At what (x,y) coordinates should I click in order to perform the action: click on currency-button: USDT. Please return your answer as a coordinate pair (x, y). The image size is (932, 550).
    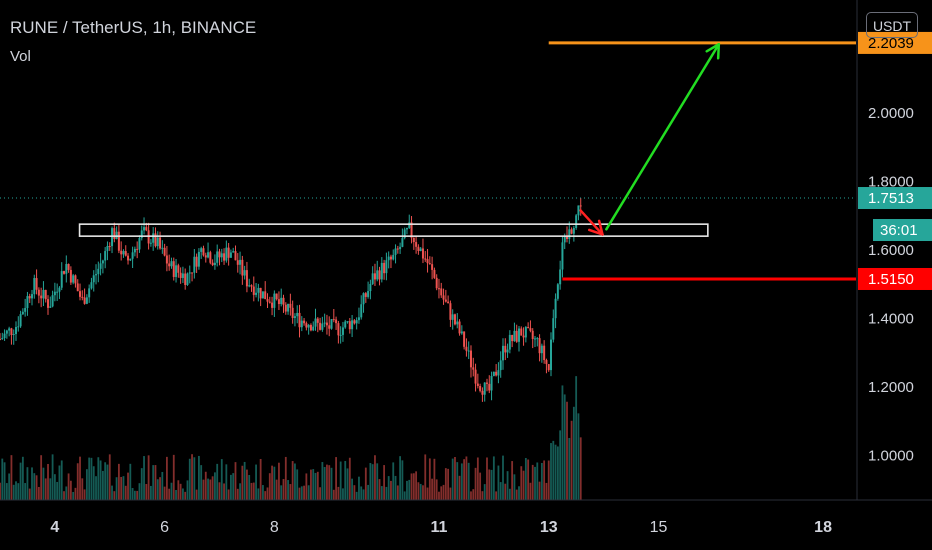
    Looking at the image, I should click on (892, 25).